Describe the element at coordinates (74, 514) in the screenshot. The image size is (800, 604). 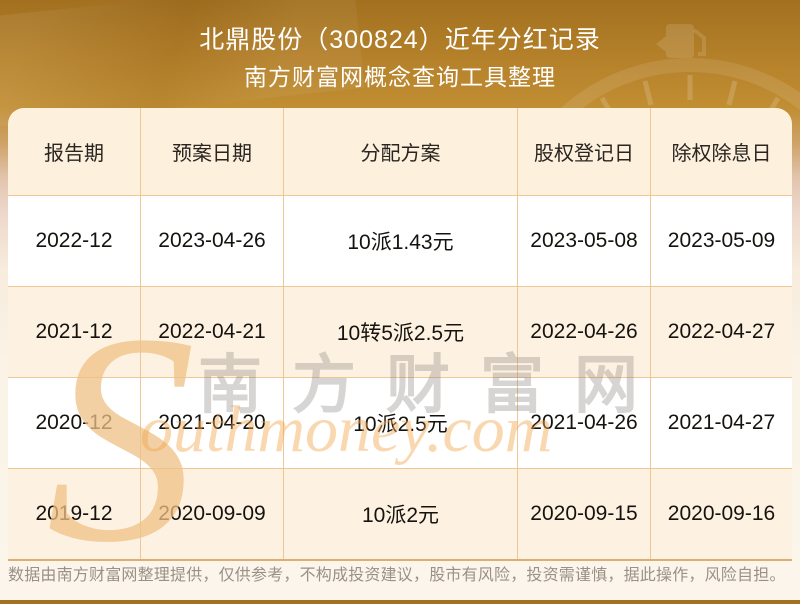
I see `cell-report-period: 2019-12` at that location.